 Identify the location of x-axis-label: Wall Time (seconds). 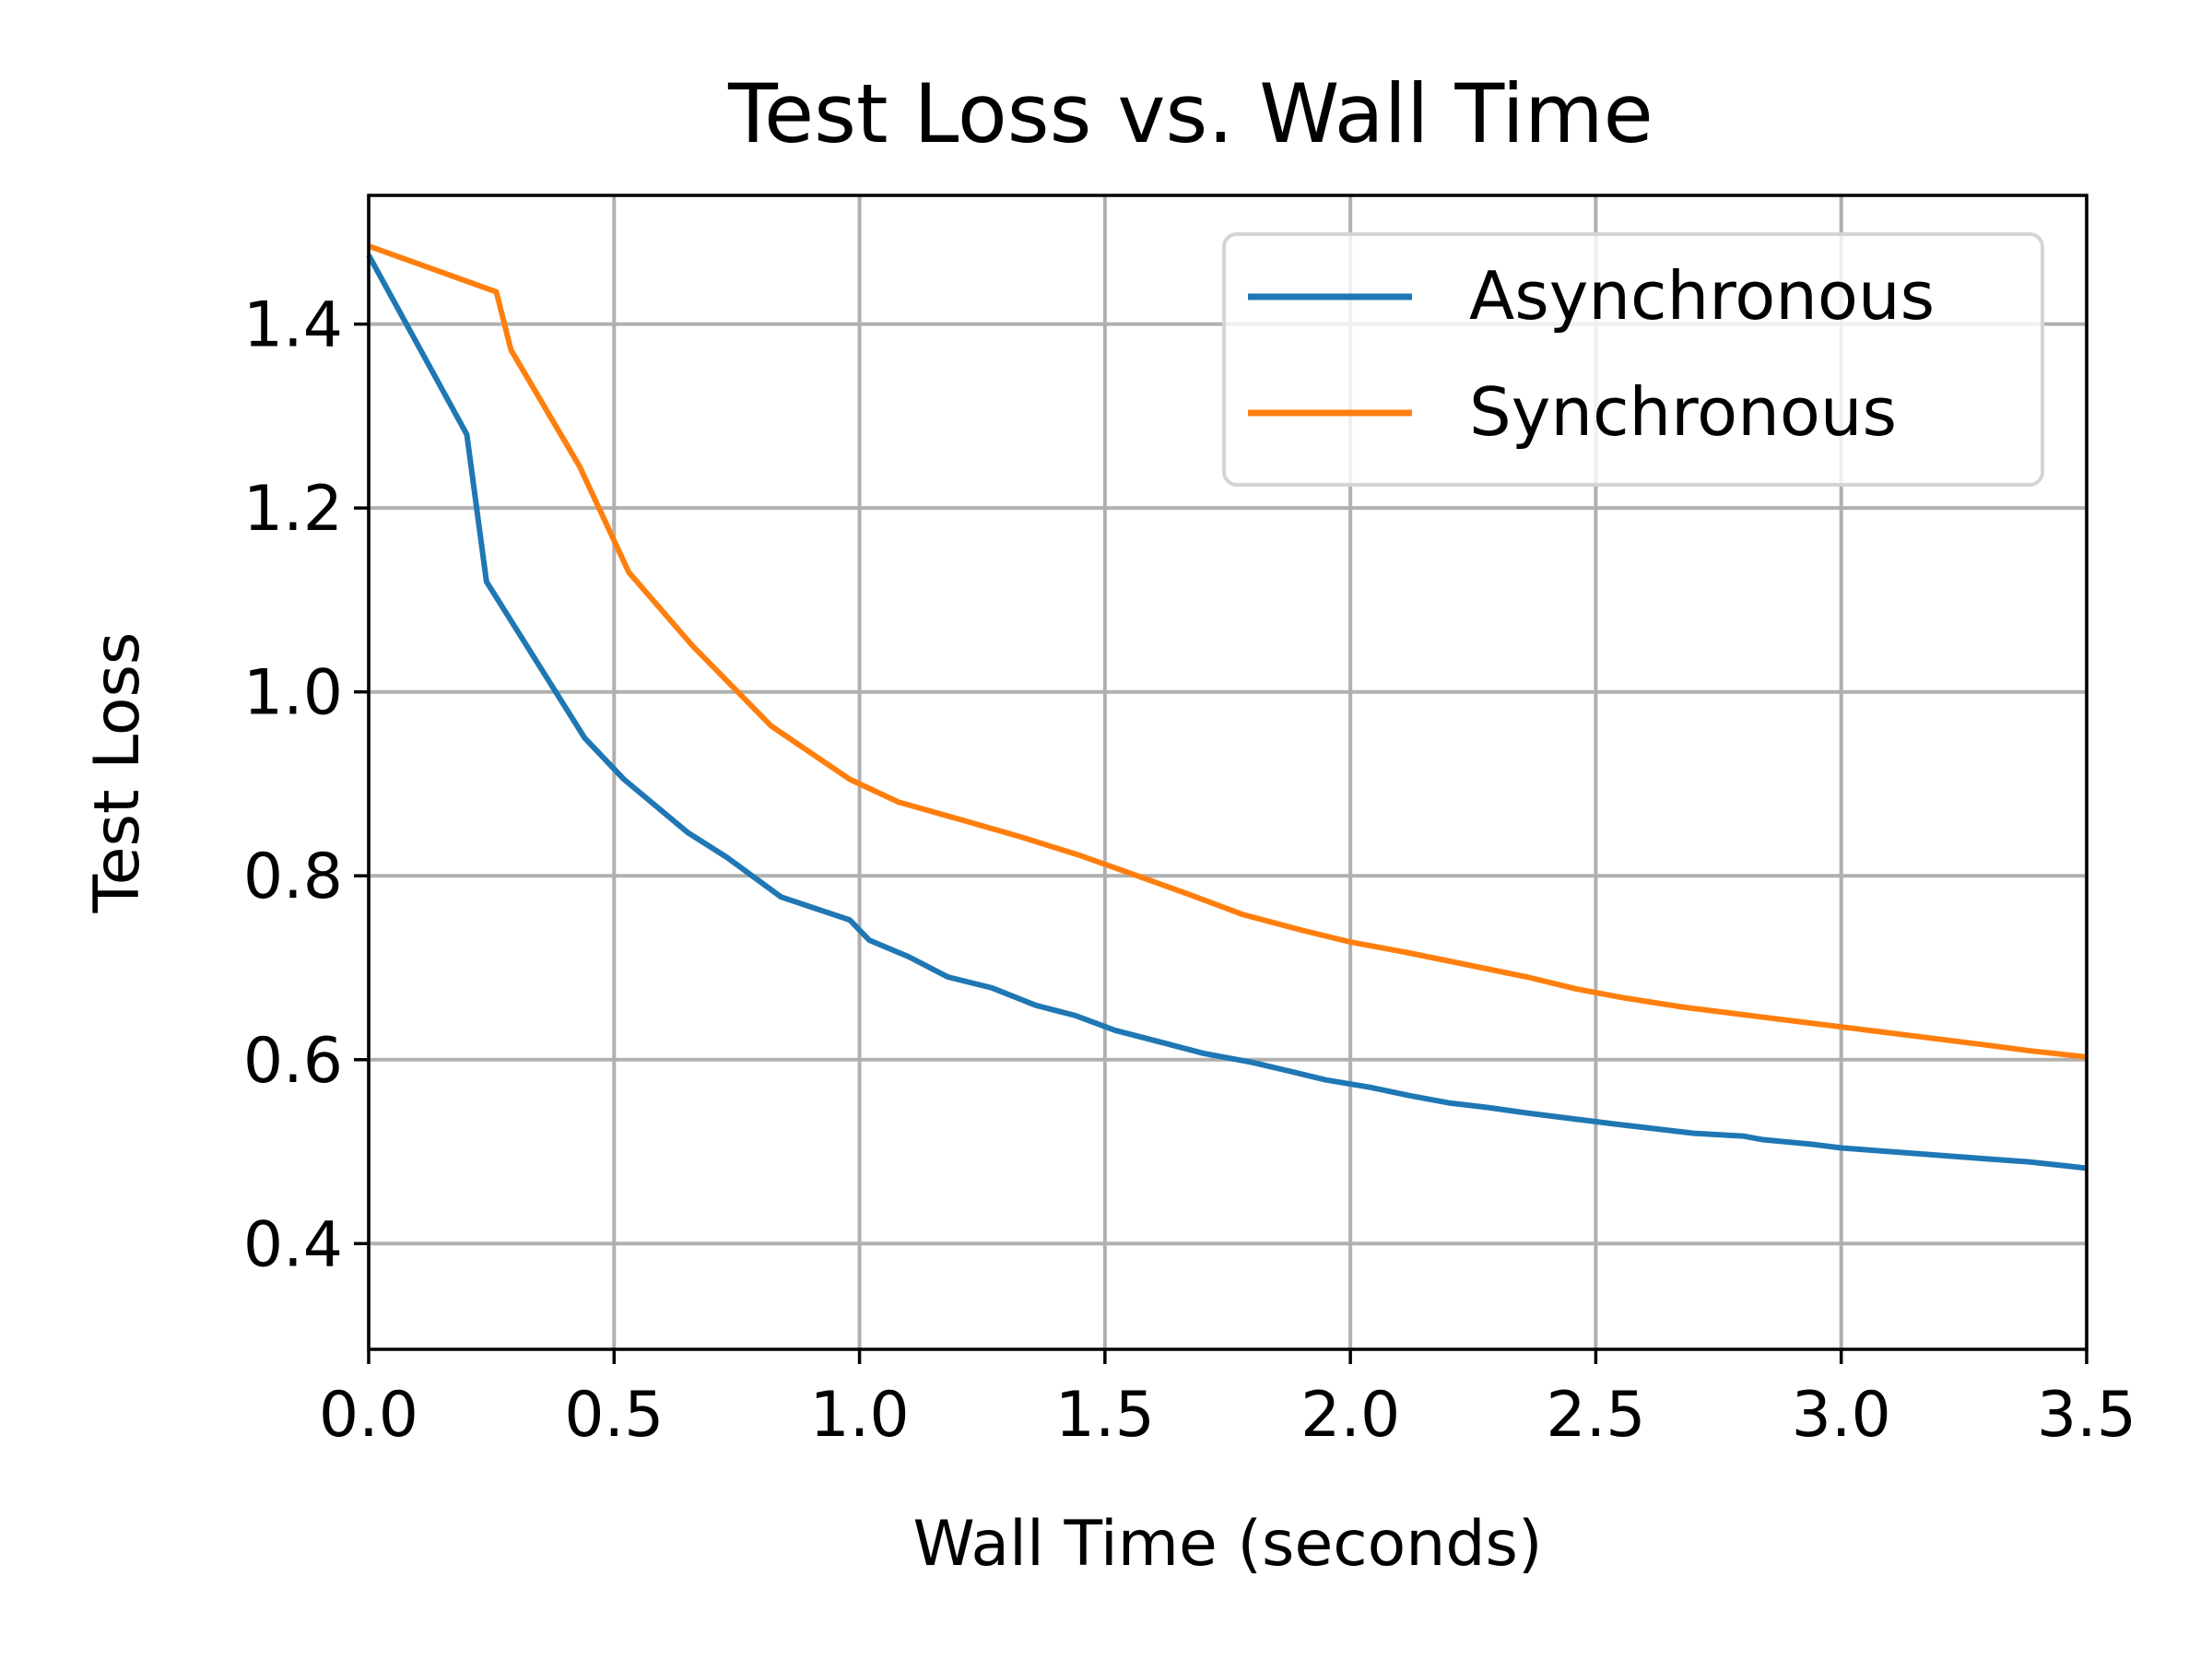
(1228, 1544).